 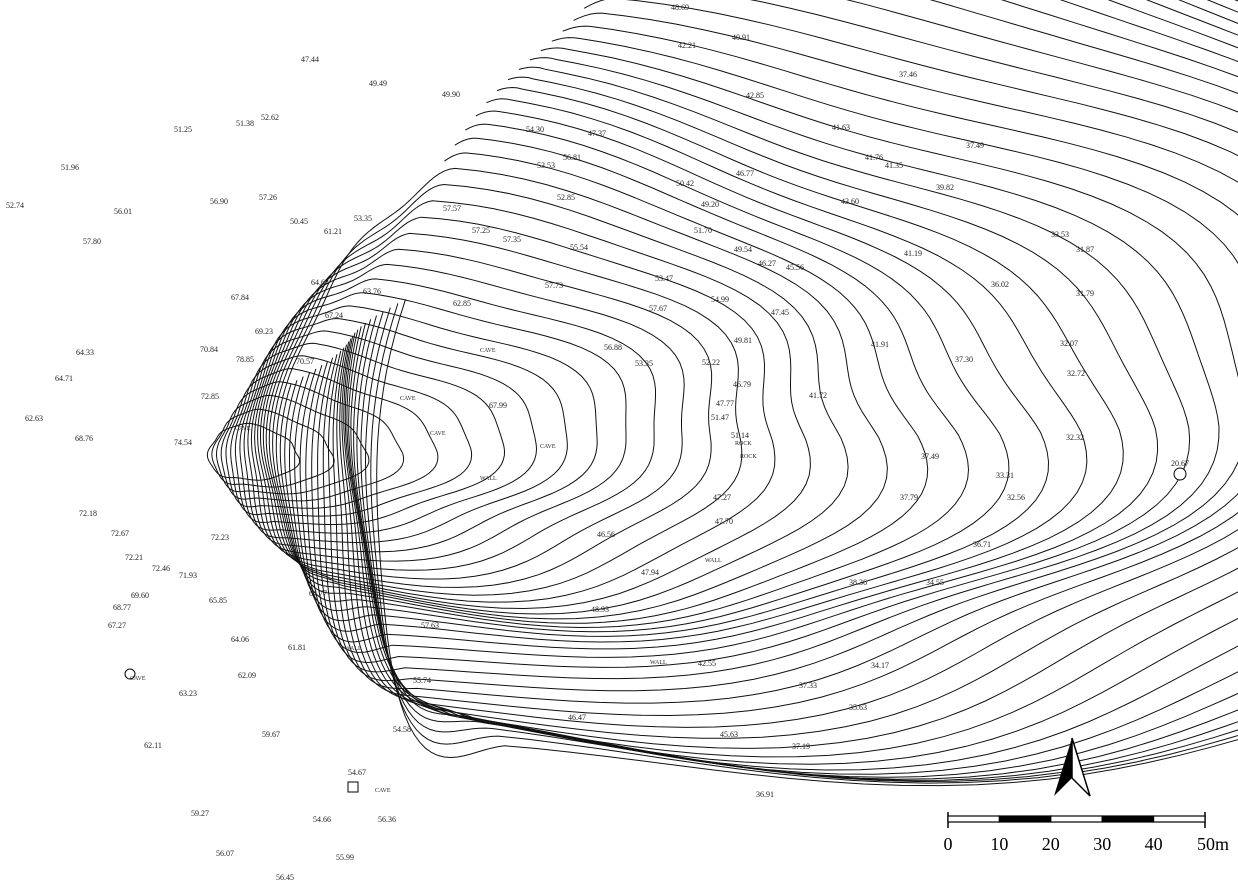 What do you see at coordinates (387, 819) in the screenshot?
I see `spot-height: 56.36` at bounding box center [387, 819].